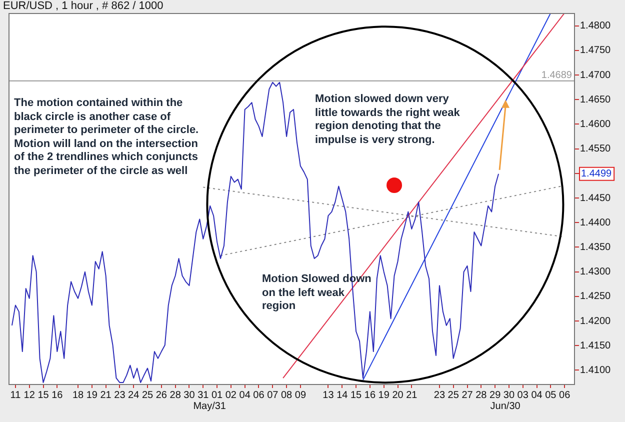 Image resolution: width=625 pixels, height=422 pixels. I want to click on annotation: Motion slowed down very little towards the right weak region denoting that the impulse is very strong., so click(388, 120).